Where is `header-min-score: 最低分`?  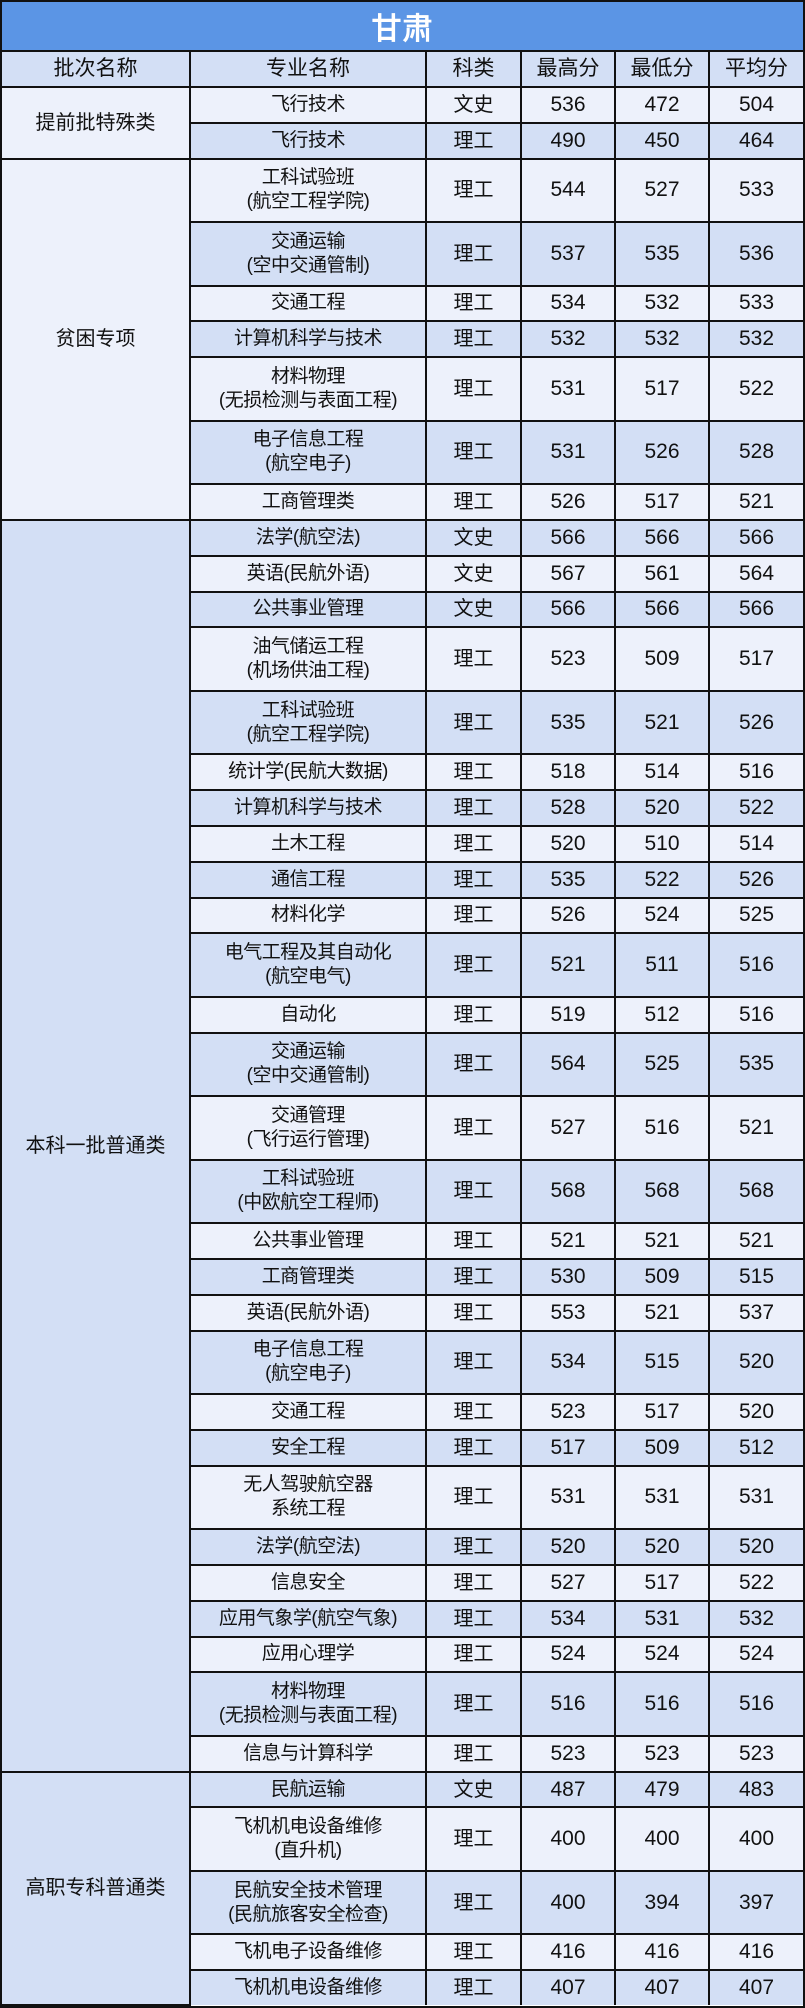 header-min-score: 最低分 is located at coordinates (662, 70).